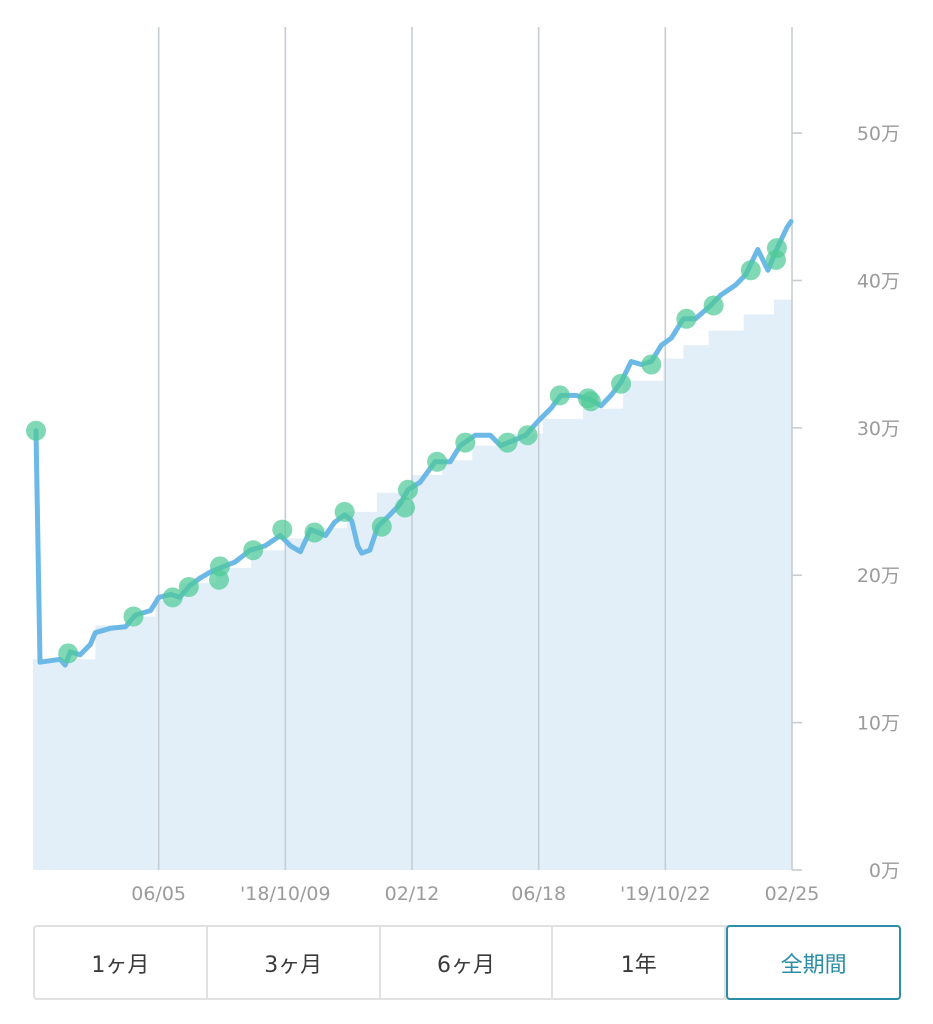 The height and width of the screenshot is (1024, 933). Describe the element at coordinates (121, 962) in the screenshot. I see `period-button-1-month: 1ヶ月` at that location.